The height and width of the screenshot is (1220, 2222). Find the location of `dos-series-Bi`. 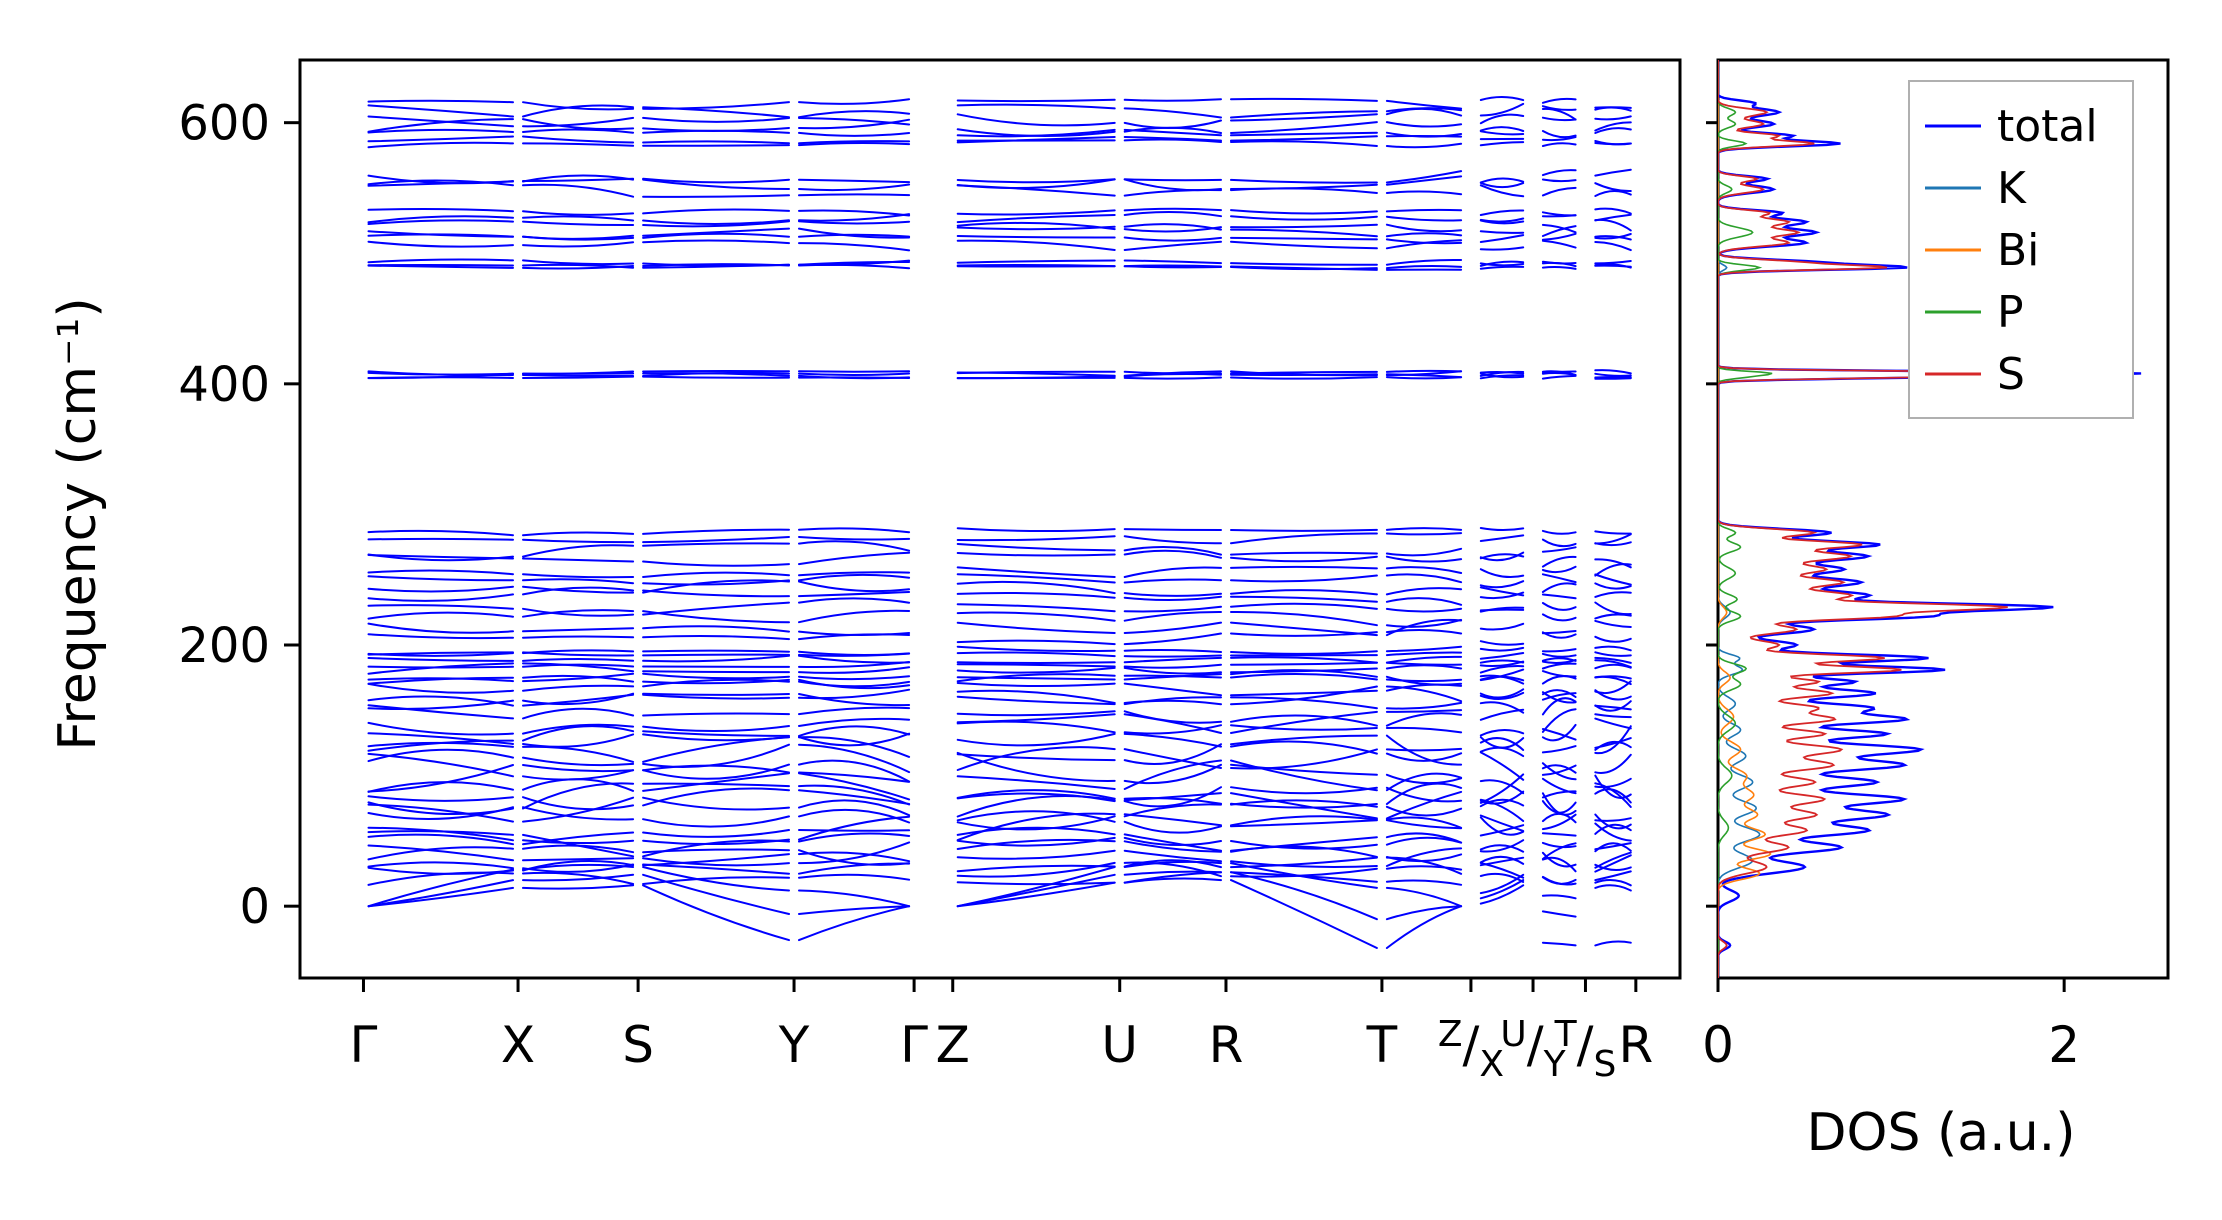

dos-series-Bi is located at coordinates (1745, 519).